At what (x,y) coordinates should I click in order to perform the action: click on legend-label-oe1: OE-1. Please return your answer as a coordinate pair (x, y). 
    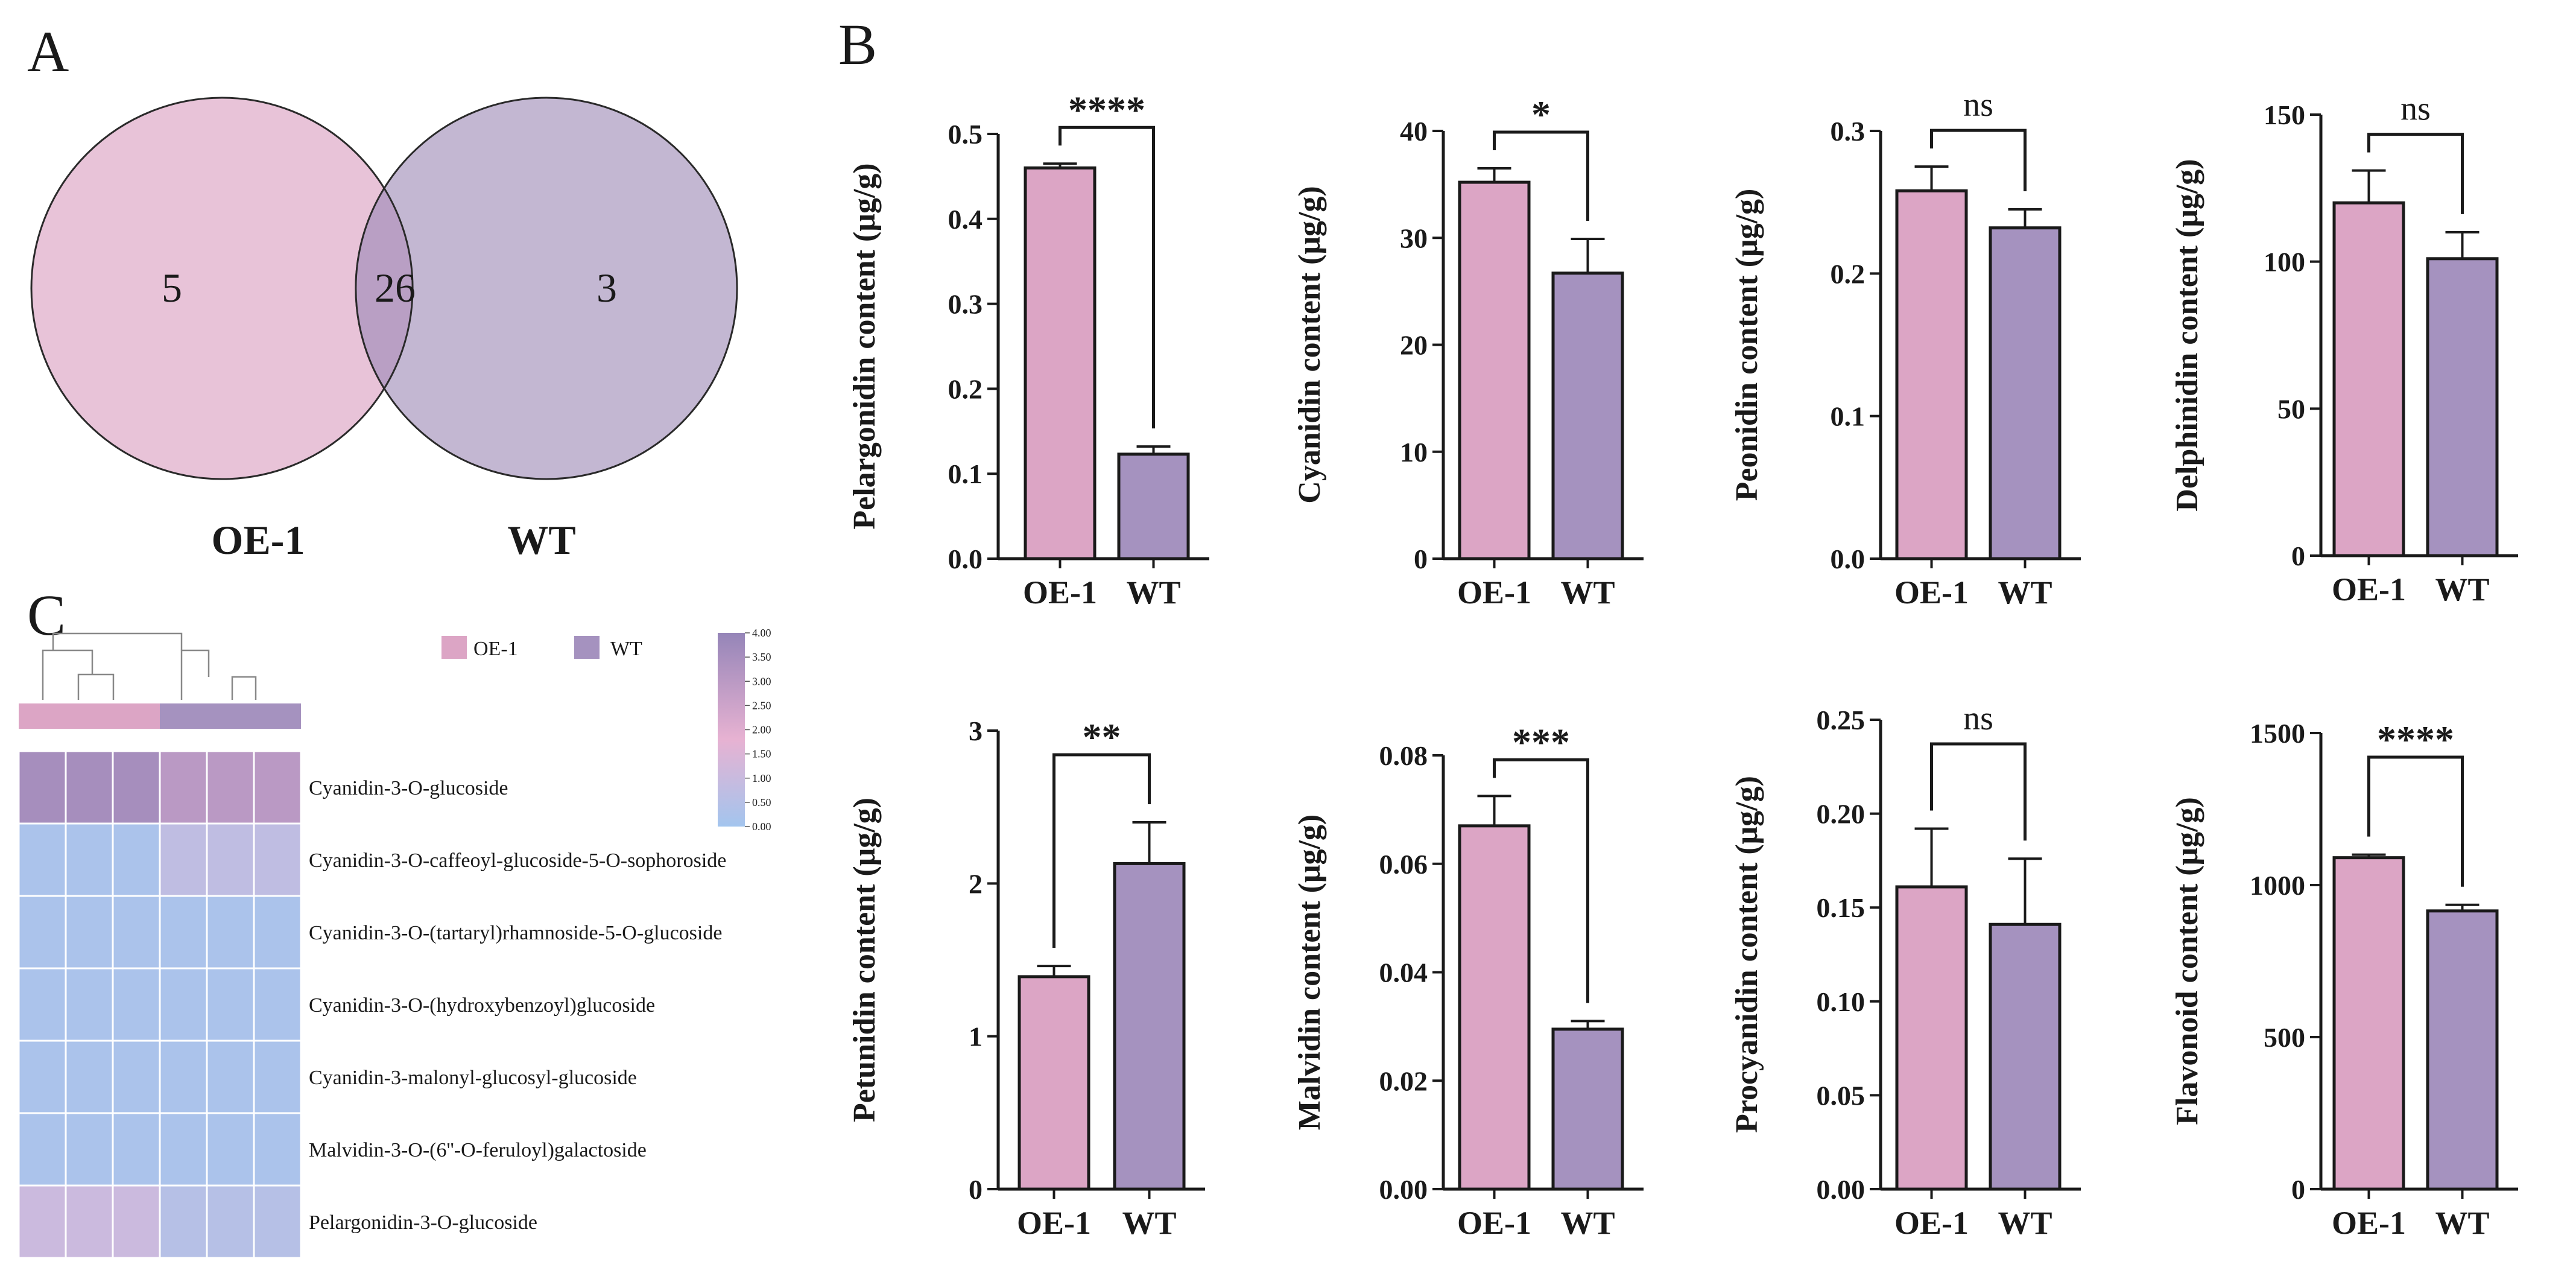
    Looking at the image, I should click on (495, 649).